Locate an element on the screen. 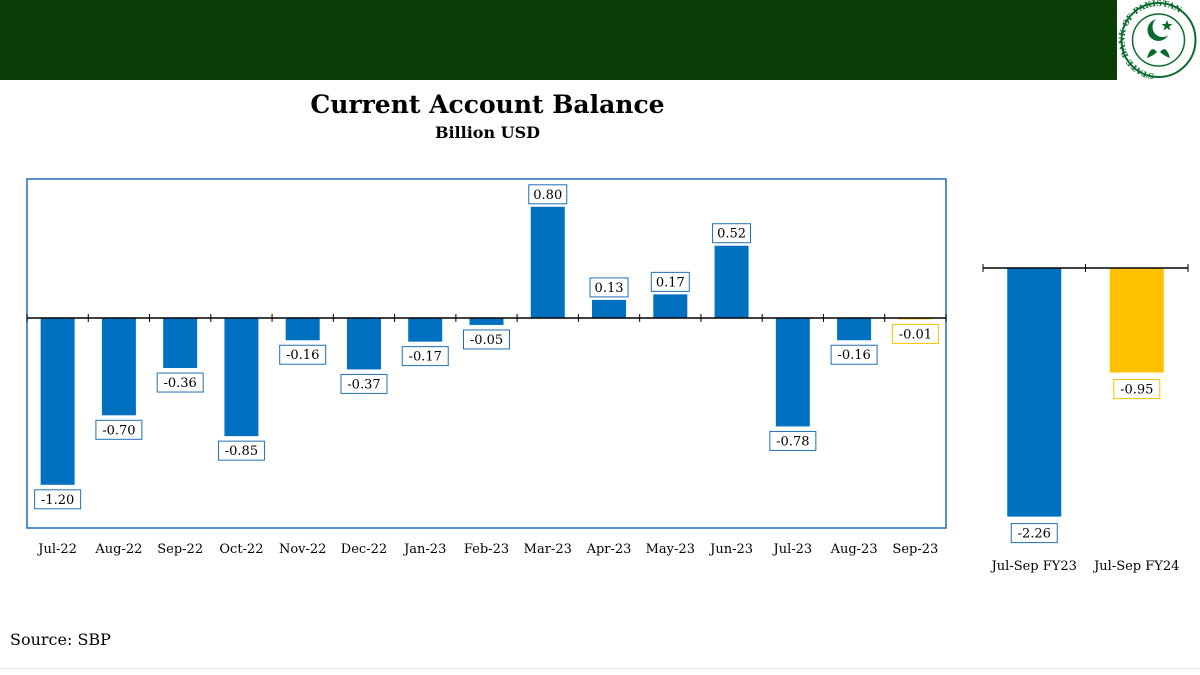  x-tick-label: Feb-23 is located at coordinates (486, 549).